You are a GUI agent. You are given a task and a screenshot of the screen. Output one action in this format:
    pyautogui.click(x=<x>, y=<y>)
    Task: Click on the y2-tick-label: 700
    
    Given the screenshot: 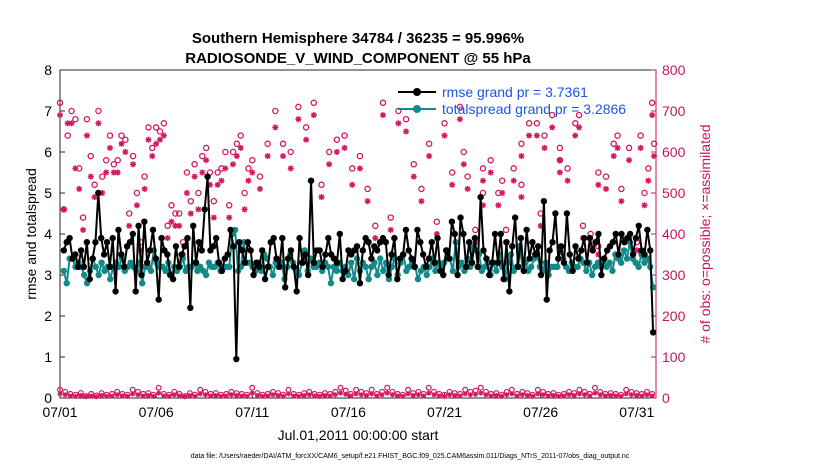 What is the action you would take?
    pyautogui.click(x=674, y=111)
    